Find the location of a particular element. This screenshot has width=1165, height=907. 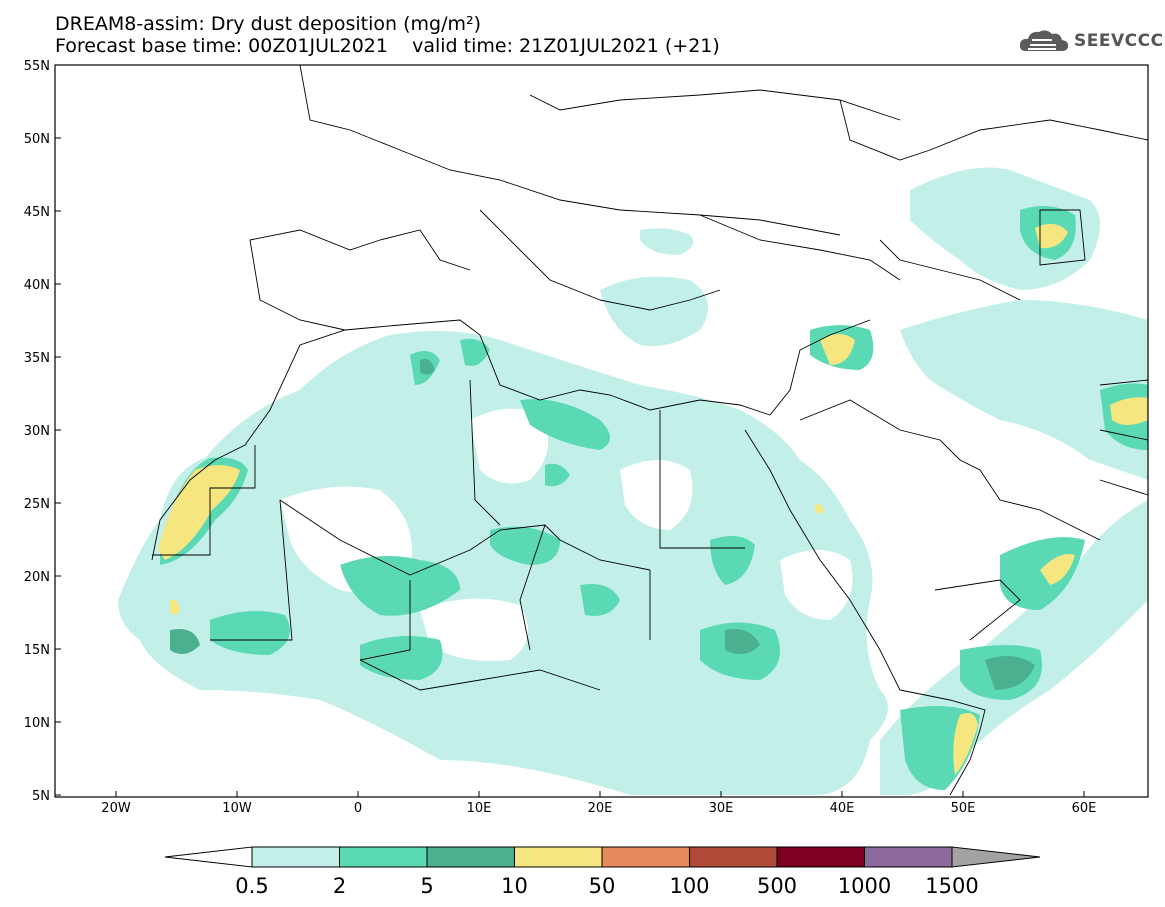

colorbar-label: 1500 is located at coordinates (951, 886).